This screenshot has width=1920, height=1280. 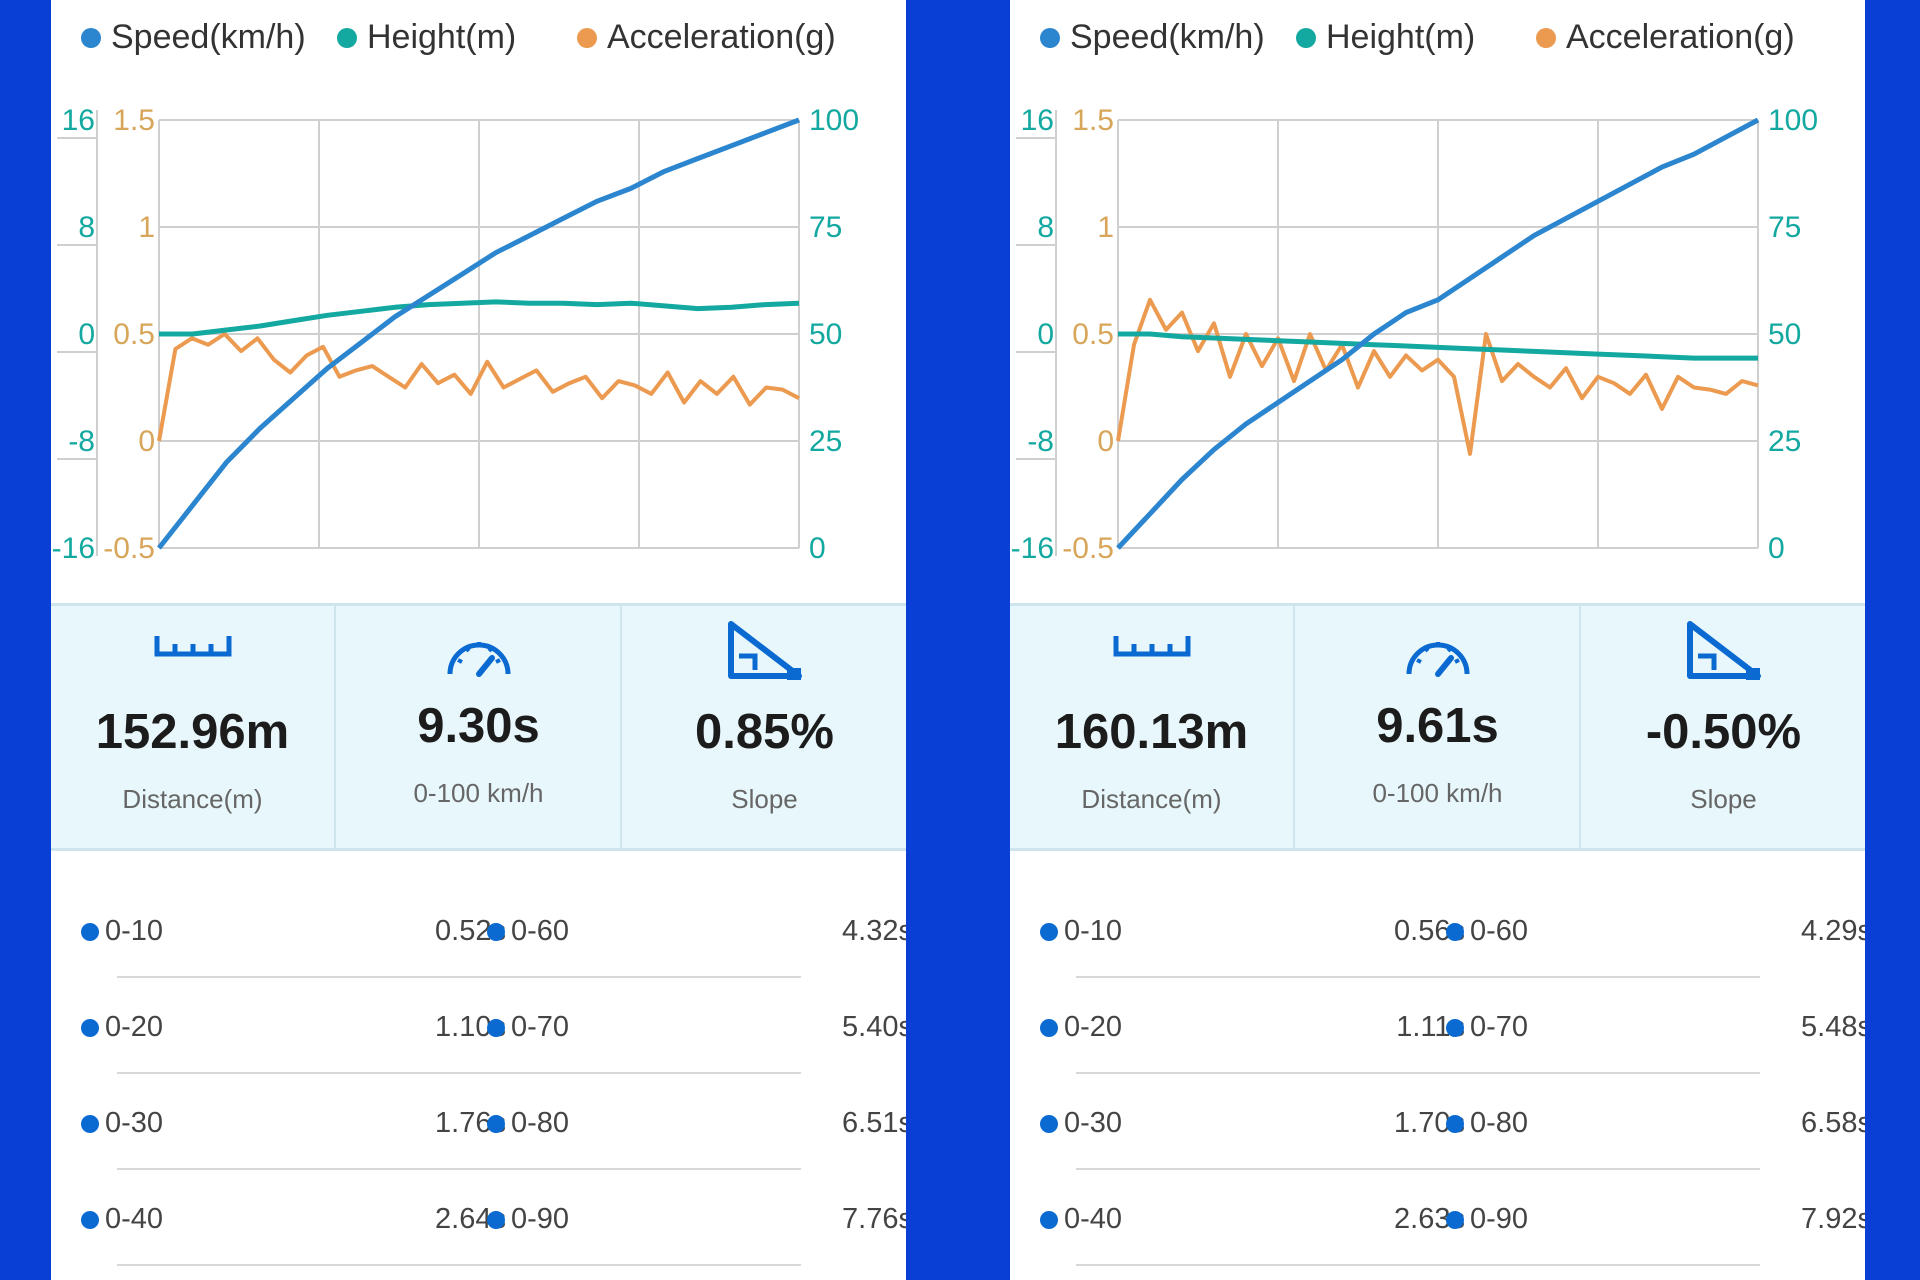 I want to click on split-range-label: 0-10, so click(x=122, y=931).